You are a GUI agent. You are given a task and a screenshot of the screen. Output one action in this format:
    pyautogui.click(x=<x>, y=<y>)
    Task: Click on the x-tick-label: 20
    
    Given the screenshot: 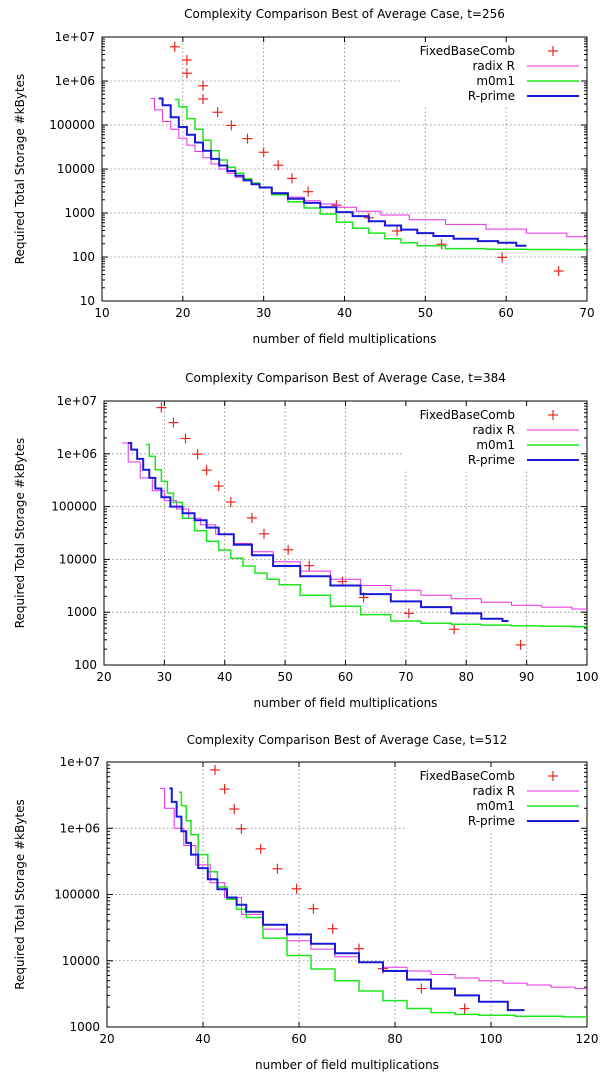 What is the action you would take?
    pyautogui.click(x=103, y=677)
    